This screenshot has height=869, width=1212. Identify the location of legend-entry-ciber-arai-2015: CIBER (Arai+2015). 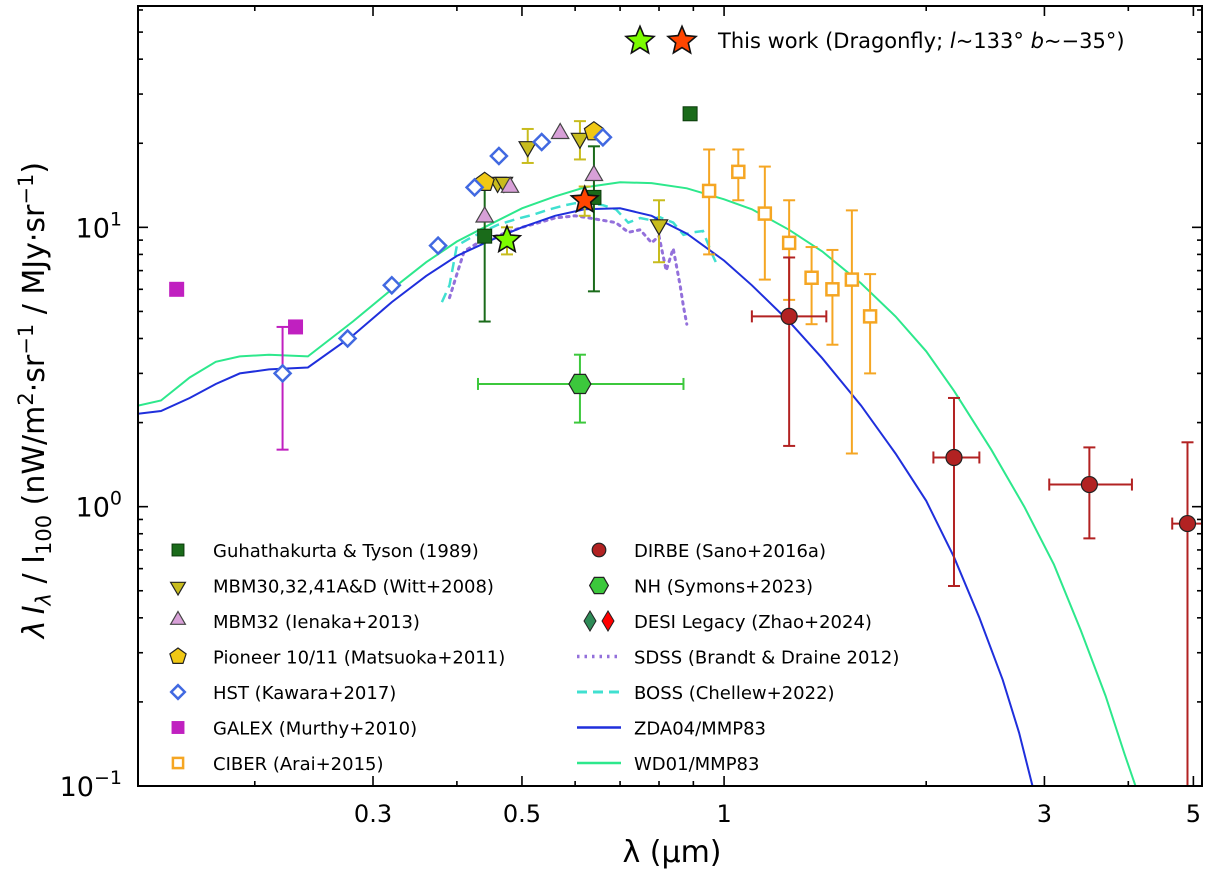
(277, 764).